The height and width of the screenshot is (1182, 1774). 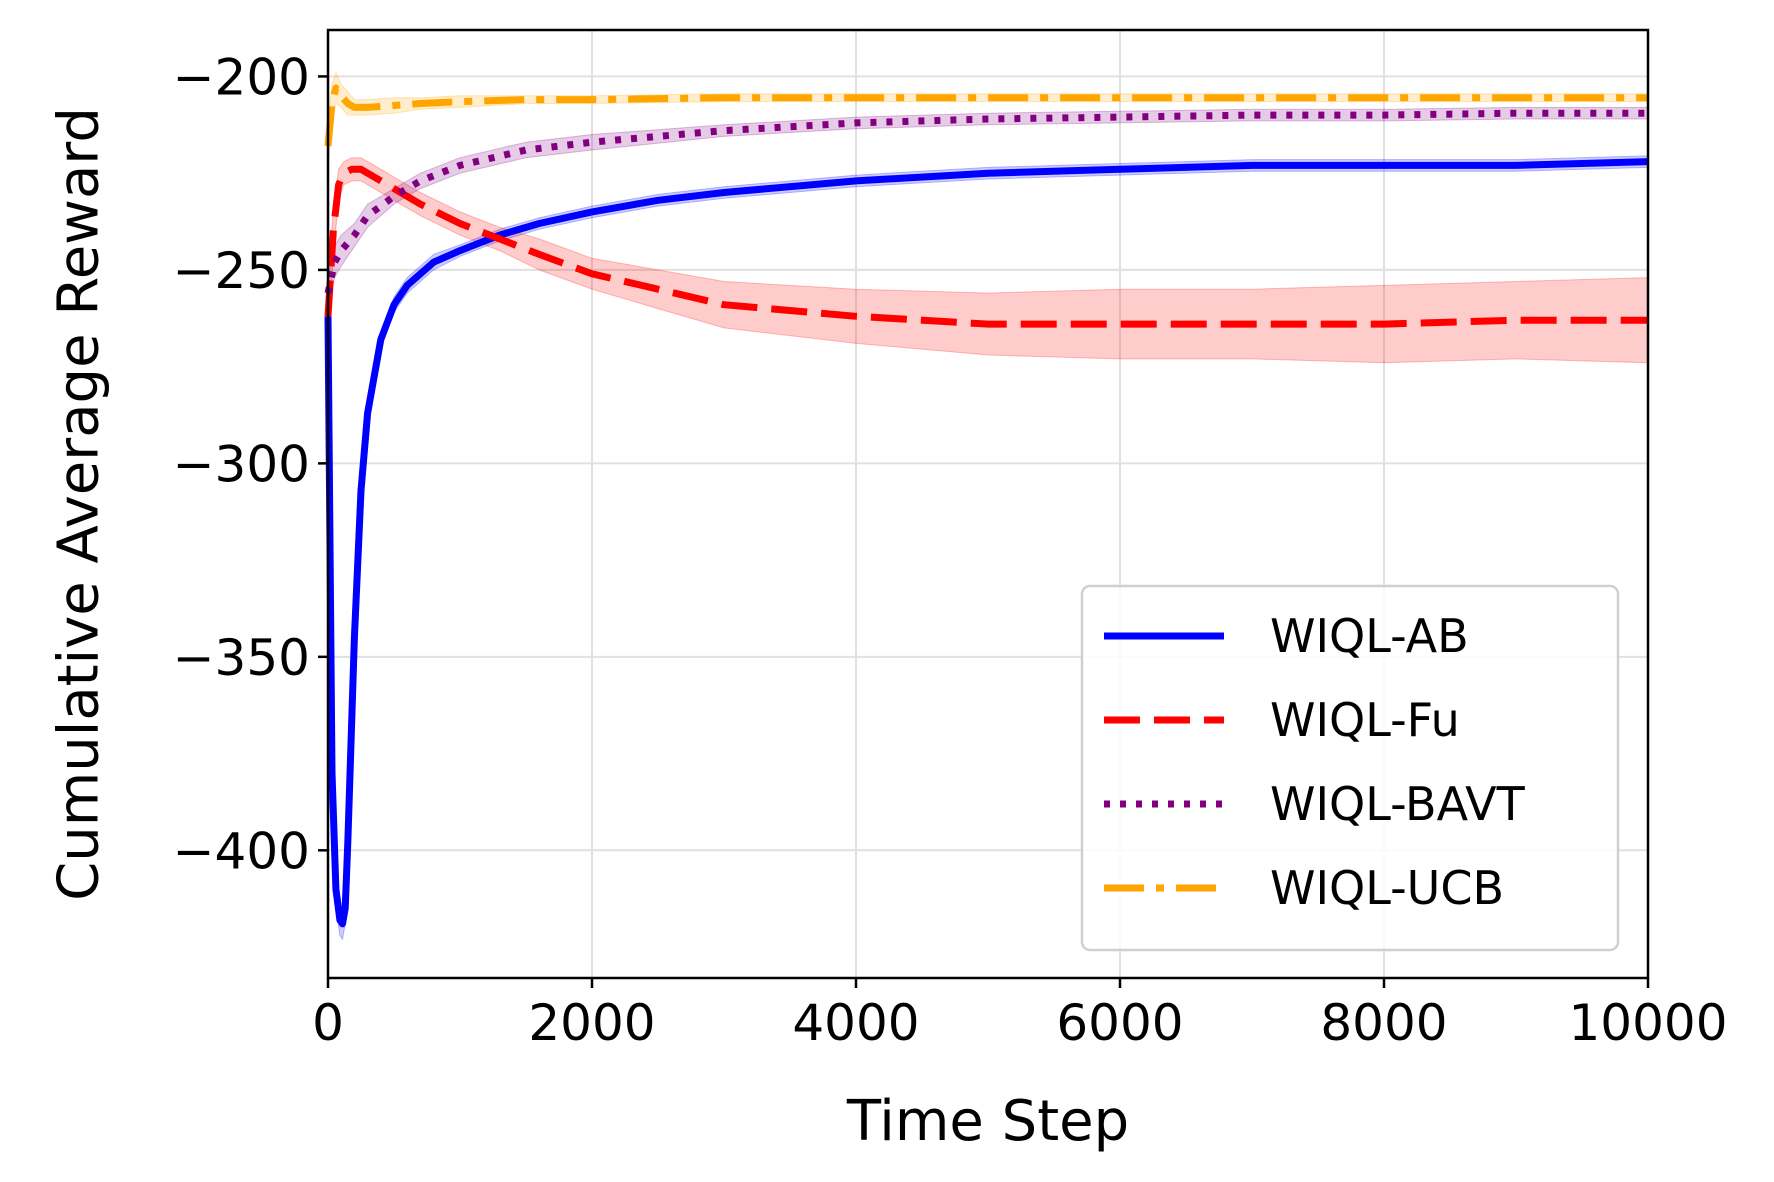 What do you see at coordinates (1119, 1023) in the screenshot?
I see `x-tick-label: 6000` at bounding box center [1119, 1023].